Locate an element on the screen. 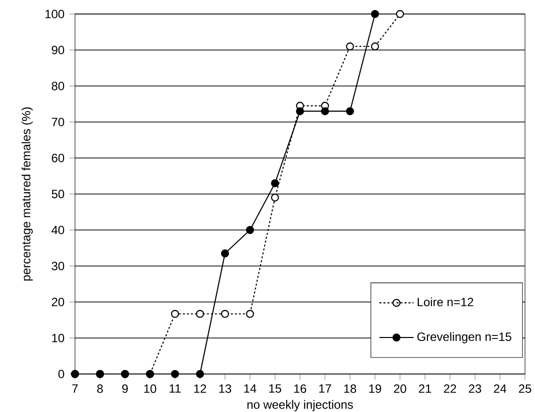 This screenshot has height=412, width=535. y-tick-label: 80 is located at coordinates (58, 86).